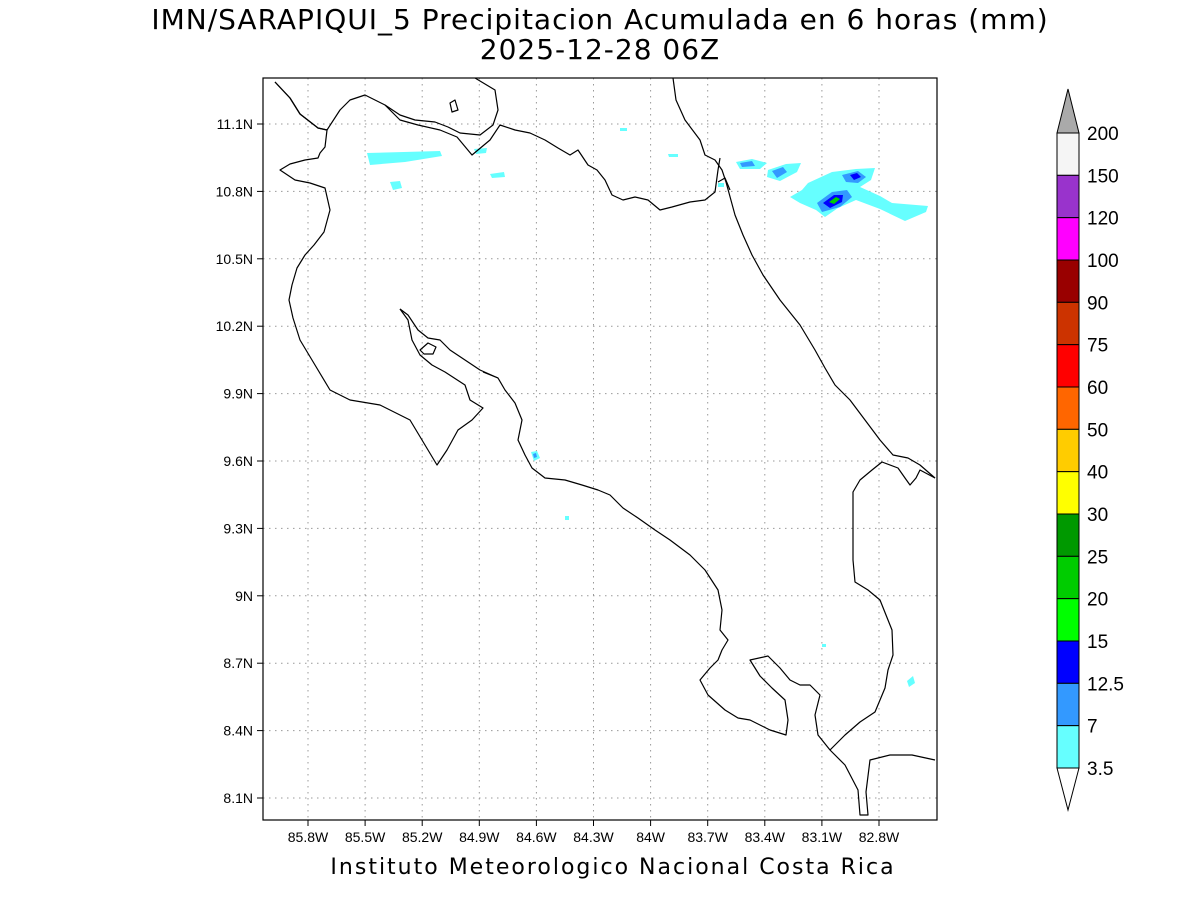 This screenshot has width=1200, height=900. I want to click on lon-tick-label: 84.3W, so click(593, 837).